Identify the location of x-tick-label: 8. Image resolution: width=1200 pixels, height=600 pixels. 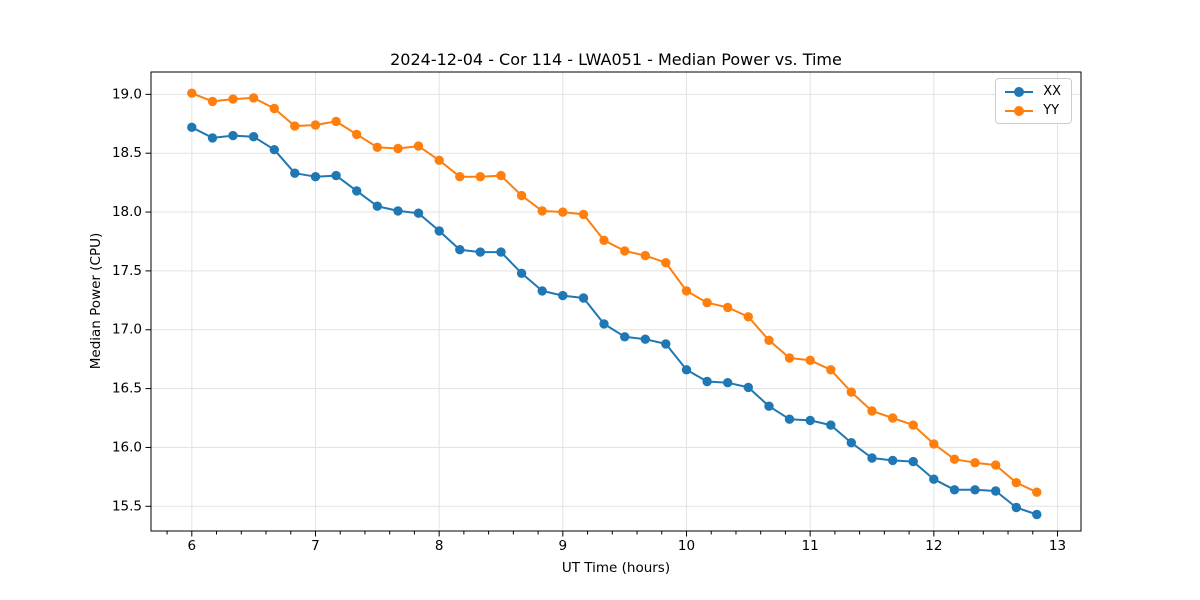
(439, 546).